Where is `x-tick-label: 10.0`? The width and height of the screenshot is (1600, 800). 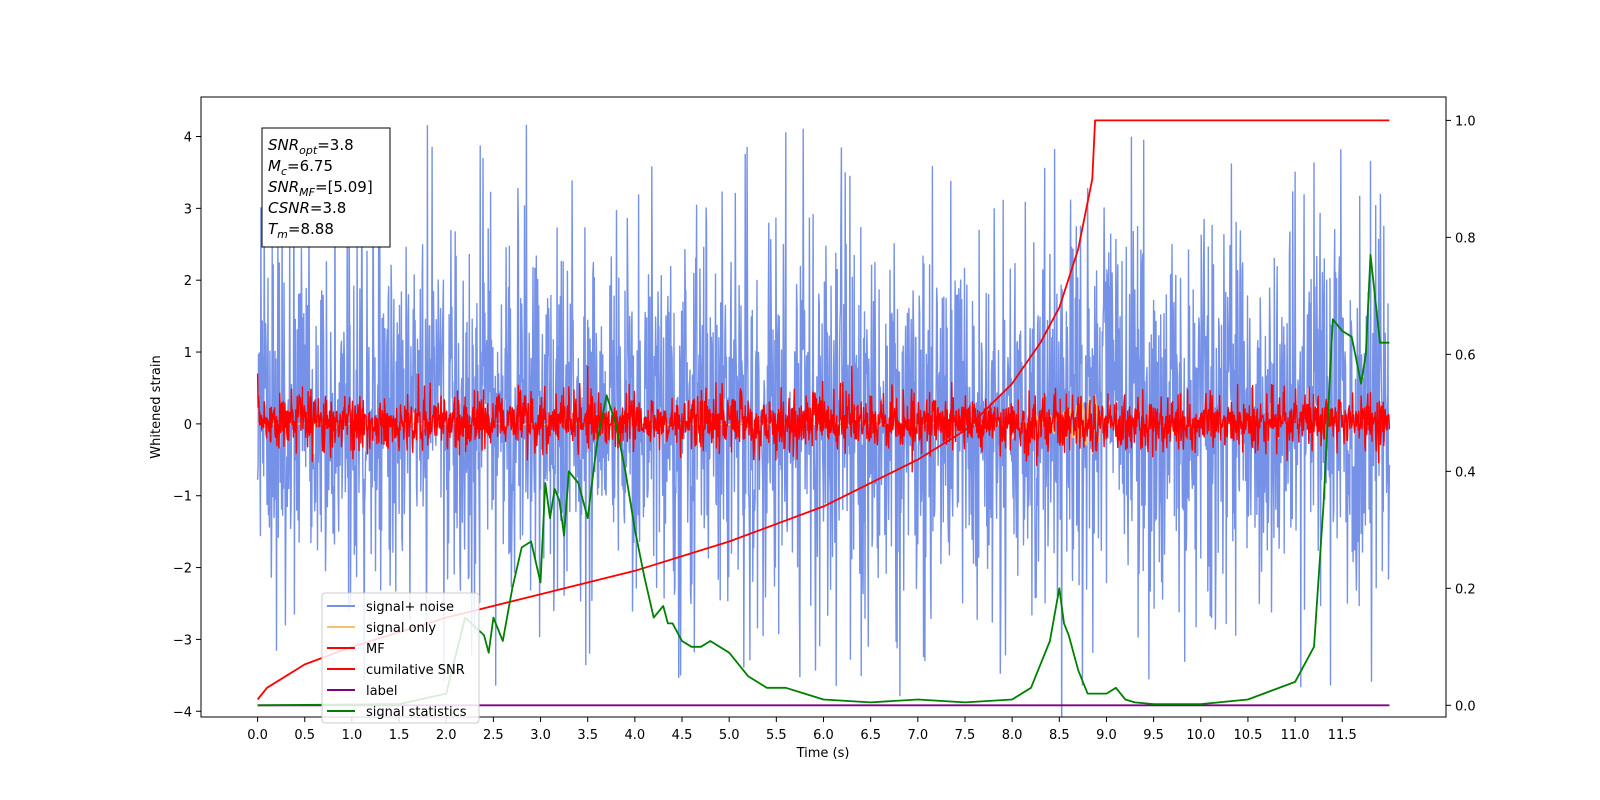 x-tick-label: 10.0 is located at coordinates (1200, 735).